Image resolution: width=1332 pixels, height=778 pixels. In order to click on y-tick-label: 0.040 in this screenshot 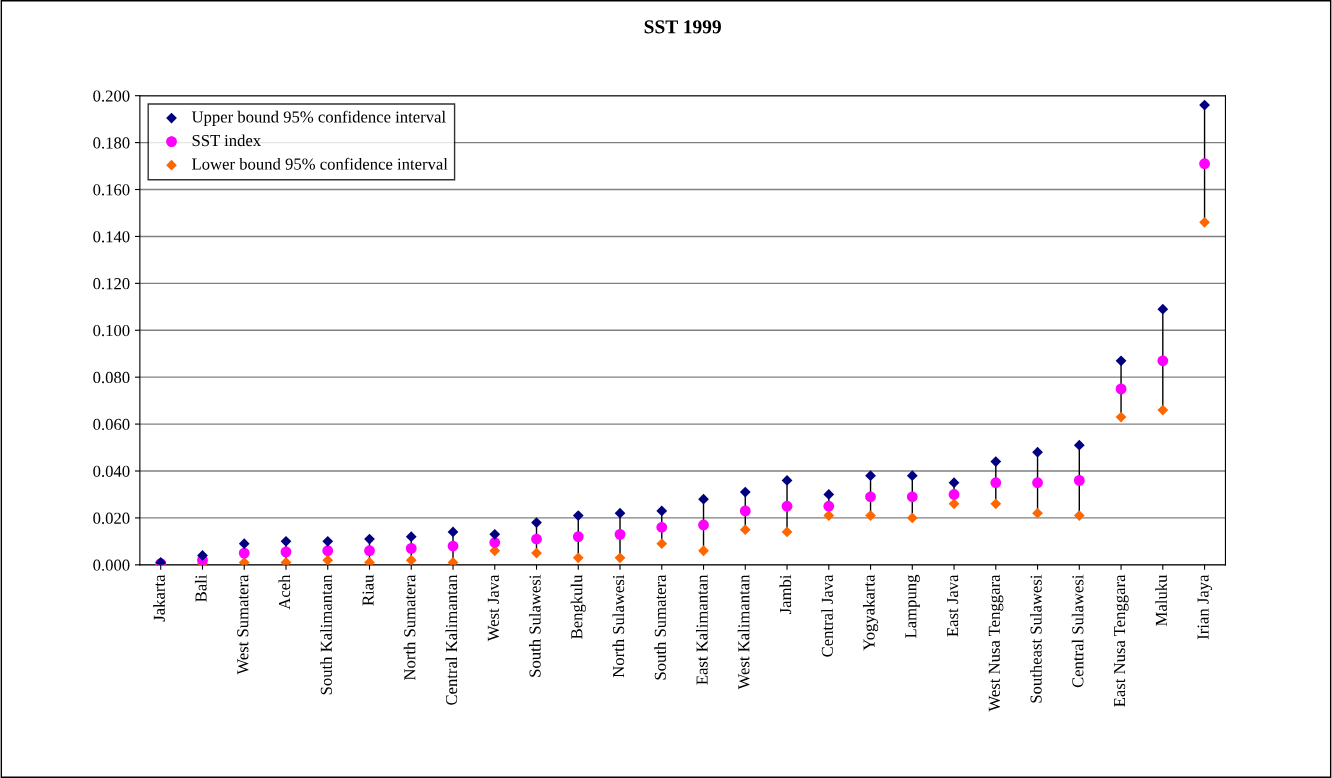, I will do `click(111, 471)`.